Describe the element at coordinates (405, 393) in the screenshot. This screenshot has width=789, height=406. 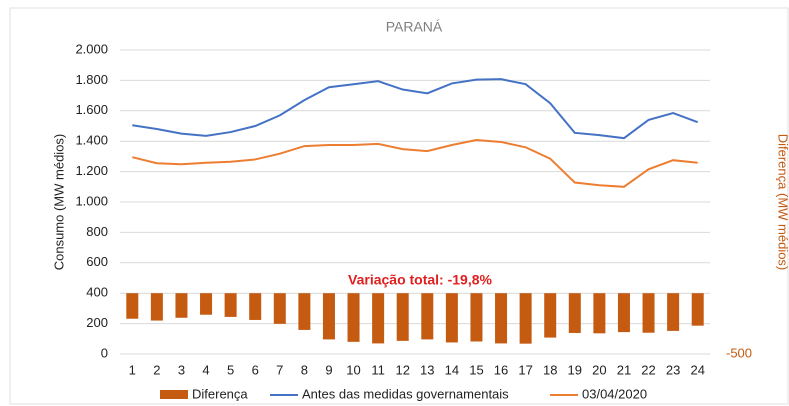
I see `legend-label: Antes das medidas governamentais` at that location.